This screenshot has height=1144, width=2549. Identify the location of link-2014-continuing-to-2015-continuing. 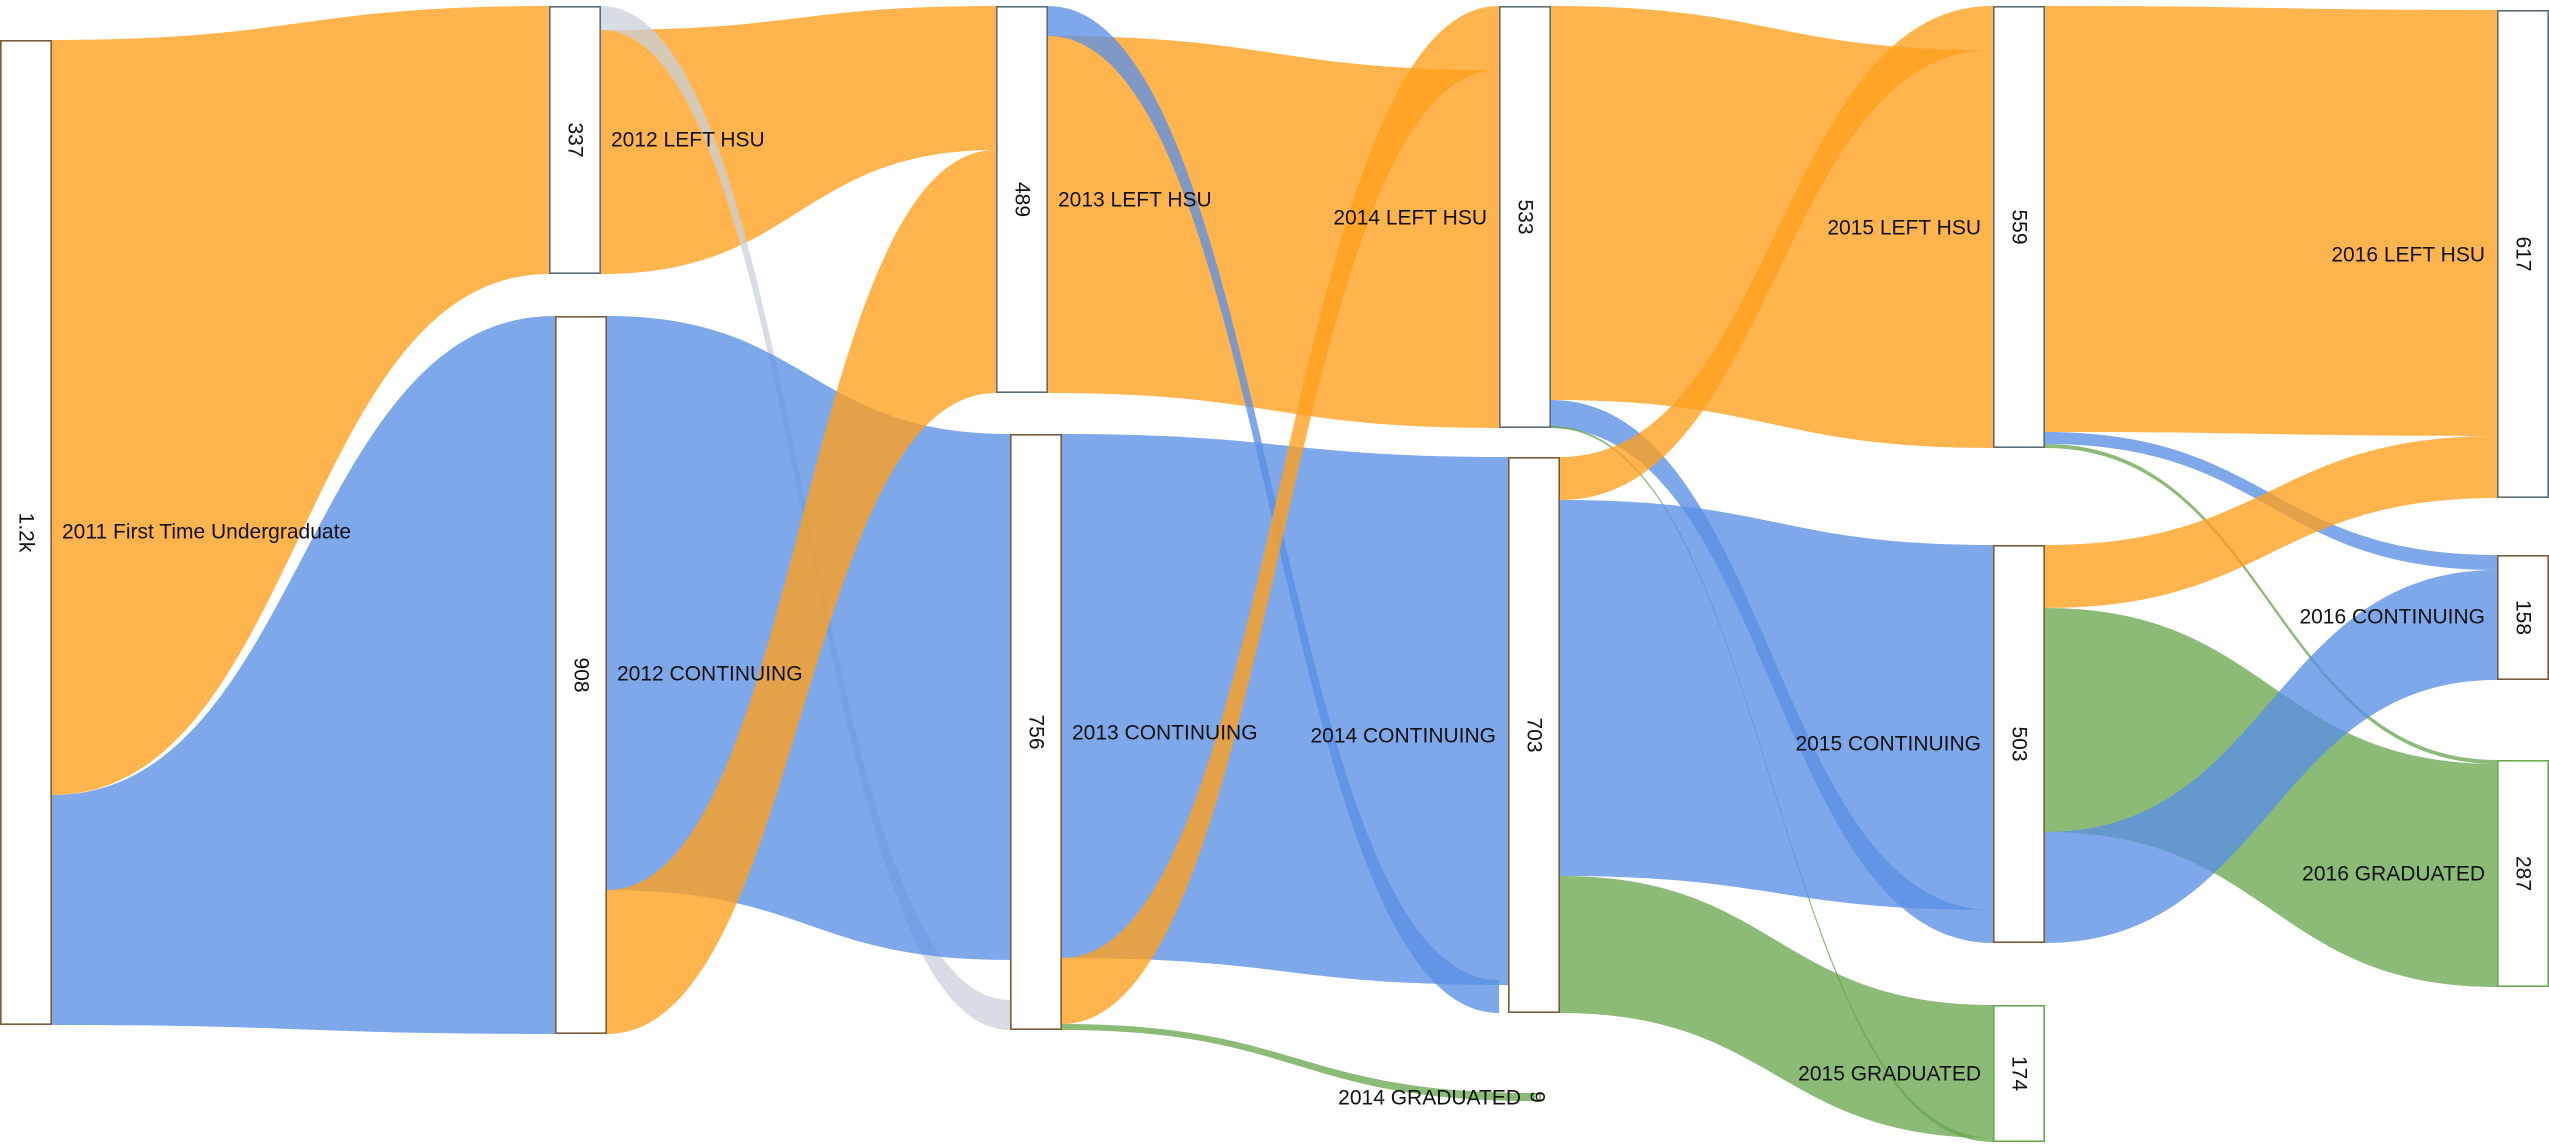
(1776, 705).